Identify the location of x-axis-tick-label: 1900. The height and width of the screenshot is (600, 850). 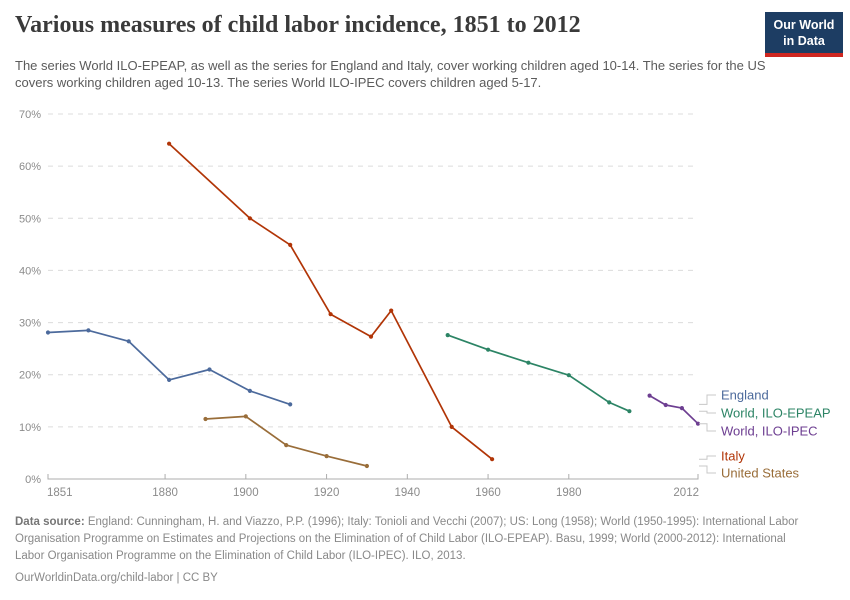
(246, 493).